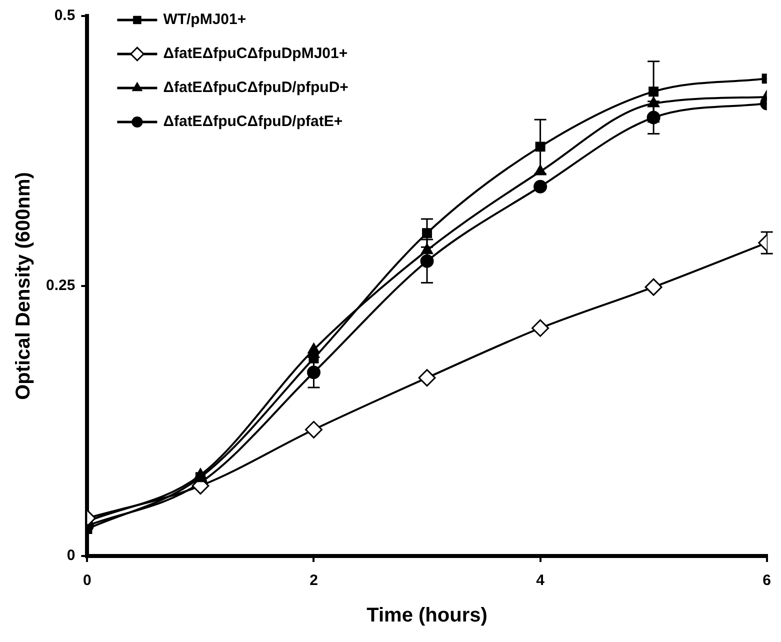 Image resolution: width=781 pixels, height=642 pixels. Describe the element at coordinates (61, 285) in the screenshot. I see `y-tick-label: 0.25` at that location.